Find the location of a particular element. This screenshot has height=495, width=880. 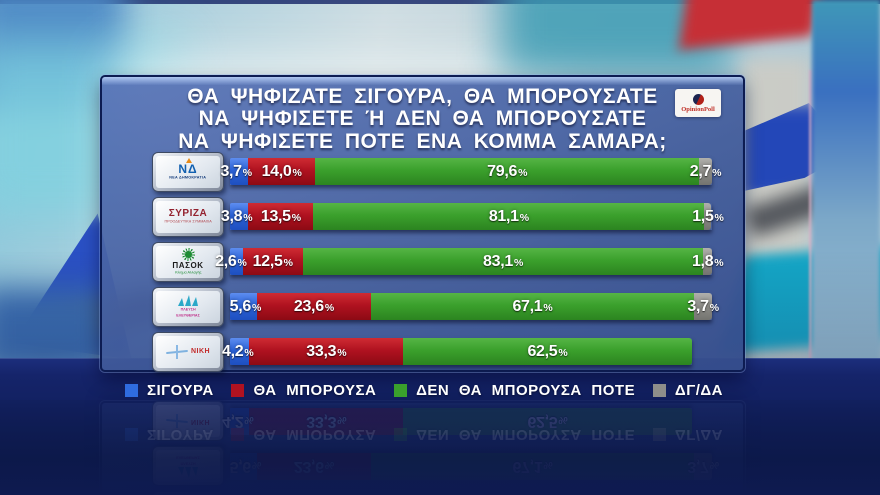

party-logo-nd: ΝΔ ΝΕΑ ΔΗΜΟΚΡΑΤΙΑ is located at coordinates (188, 171).